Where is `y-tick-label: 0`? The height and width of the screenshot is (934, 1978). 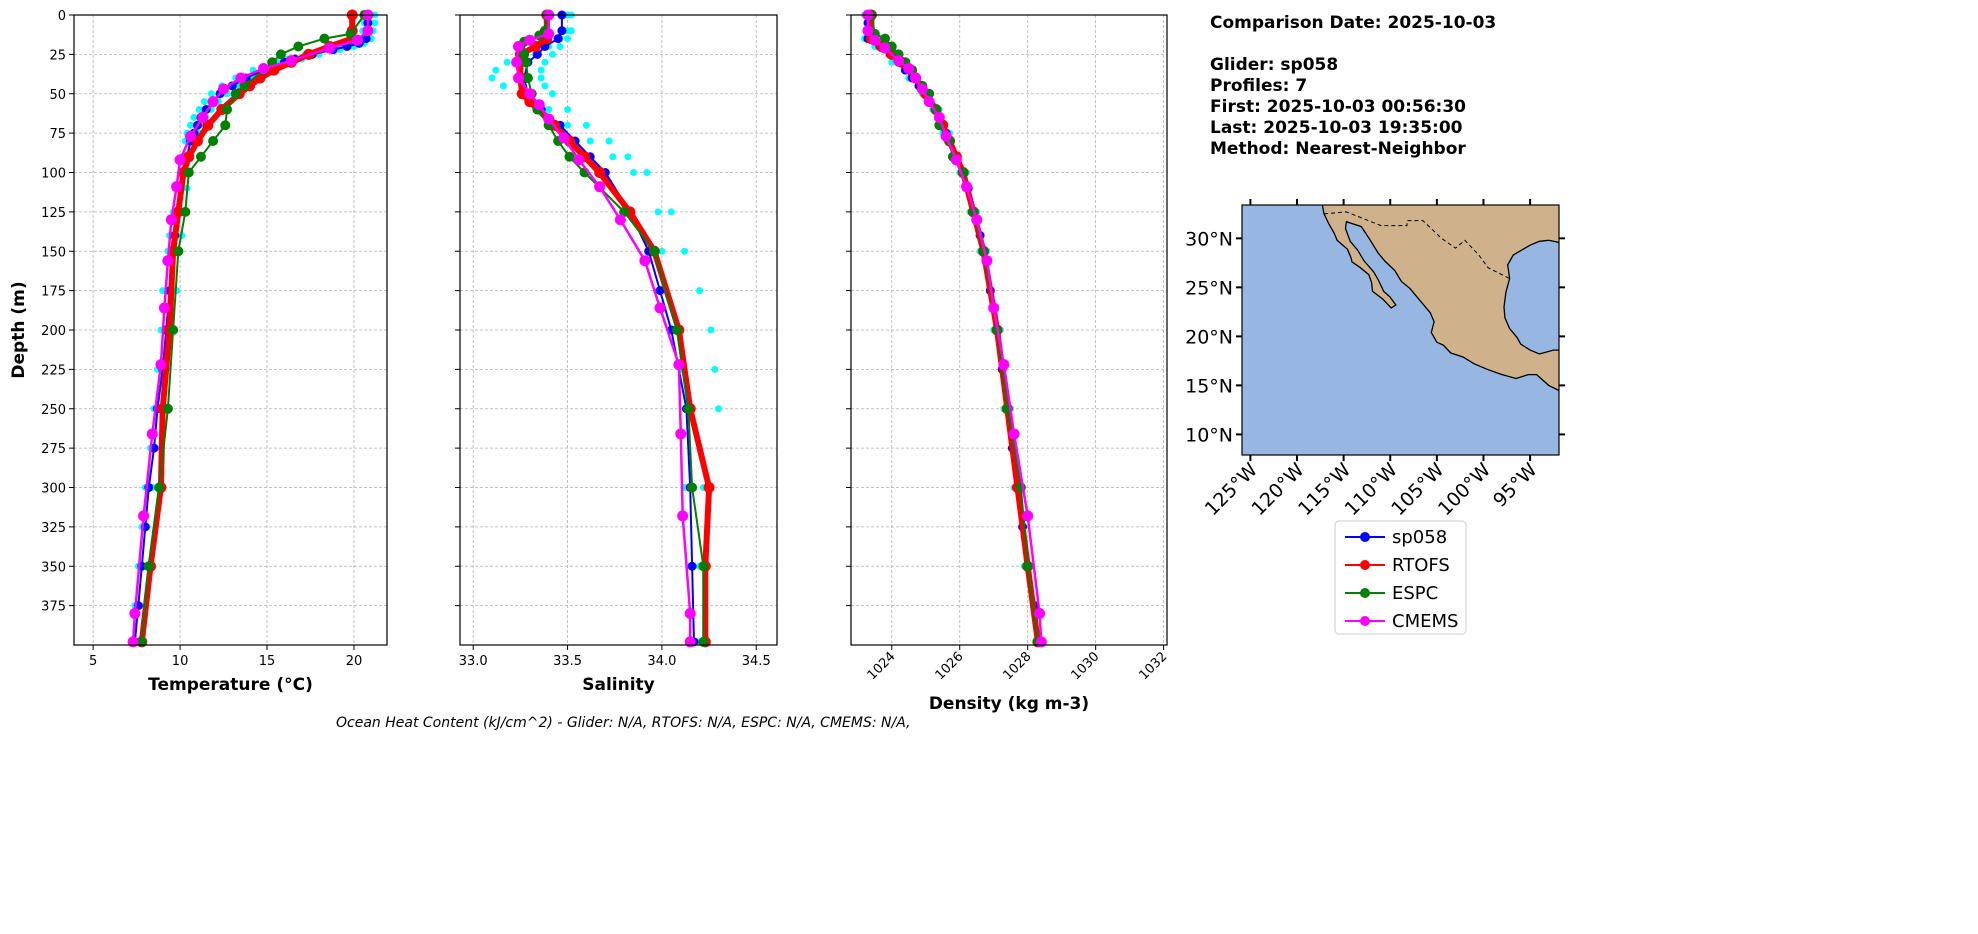 y-tick-label: 0 is located at coordinates (62, 16).